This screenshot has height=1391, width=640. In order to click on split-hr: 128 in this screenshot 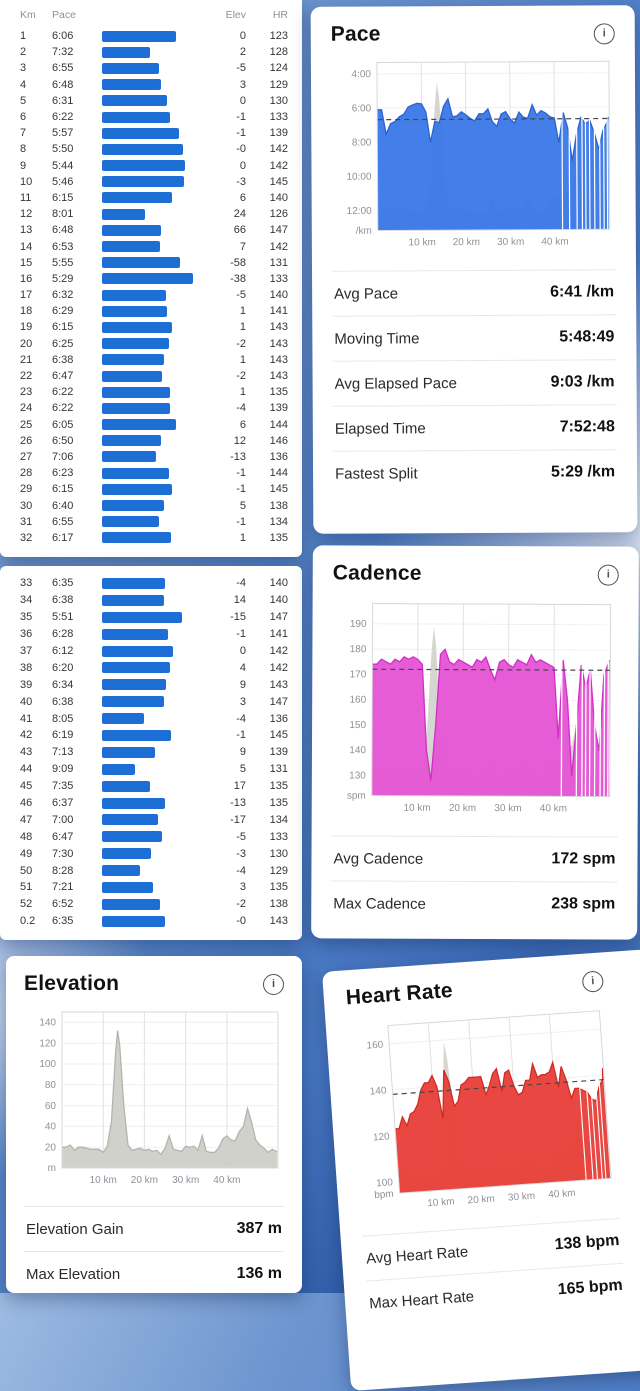, I will do `click(278, 52)`.